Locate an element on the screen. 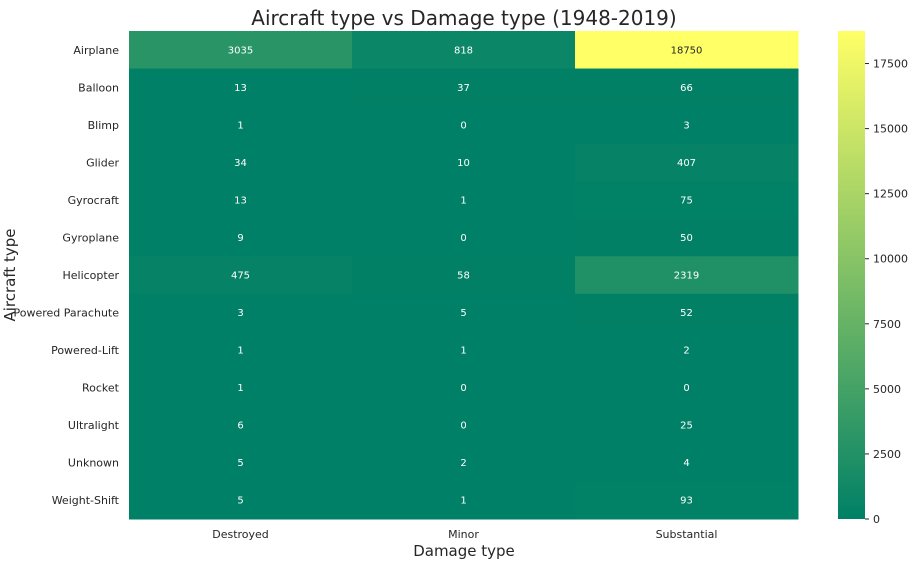  cell-value-label: 10 is located at coordinates (463, 163).